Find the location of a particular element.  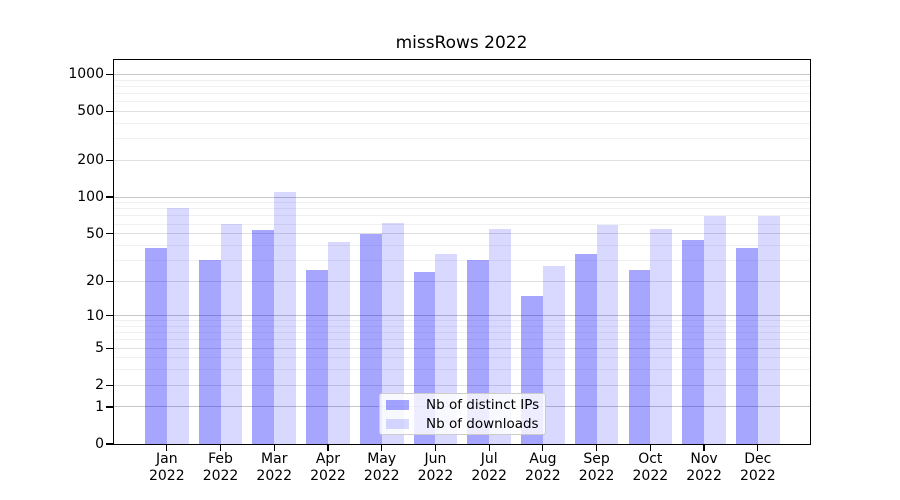

bar-nov-downloads is located at coordinates (715, 329).